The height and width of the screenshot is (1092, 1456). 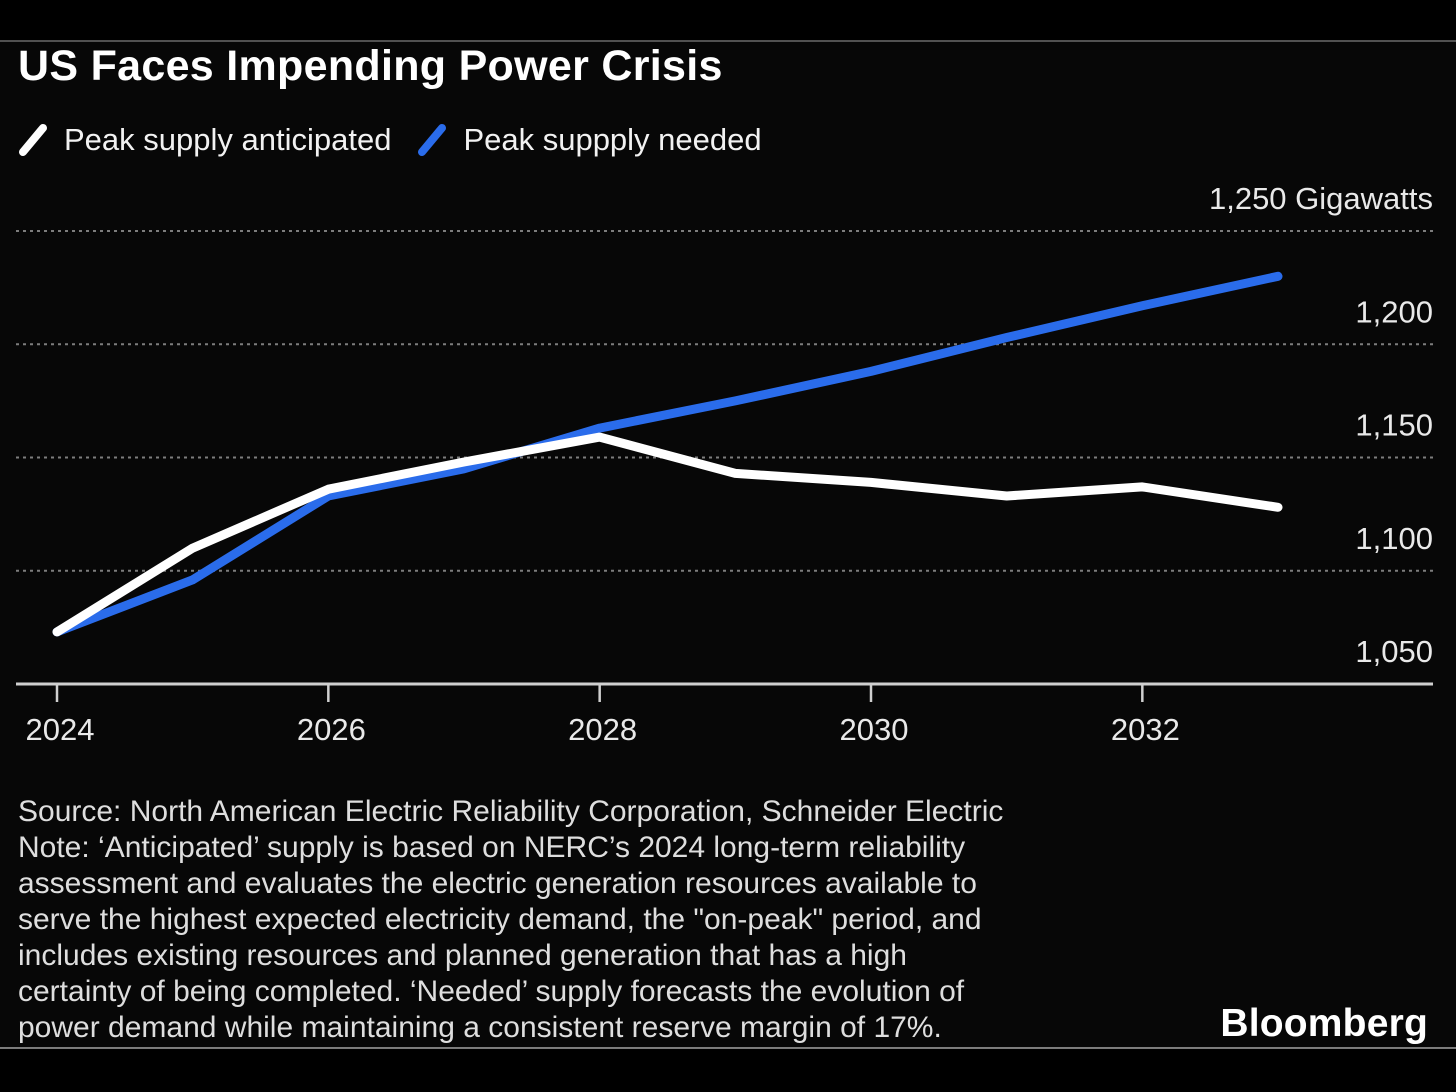 What do you see at coordinates (33, 140) in the screenshot?
I see `white-slash-icon` at bounding box center [33, 140].